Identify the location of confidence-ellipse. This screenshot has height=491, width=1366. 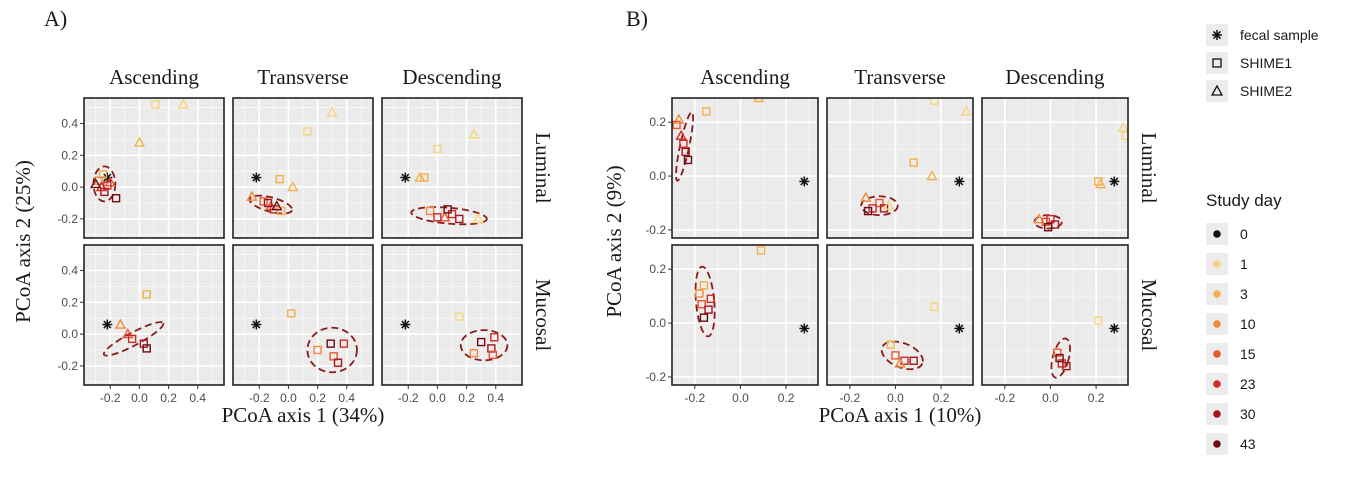
(879, 206).